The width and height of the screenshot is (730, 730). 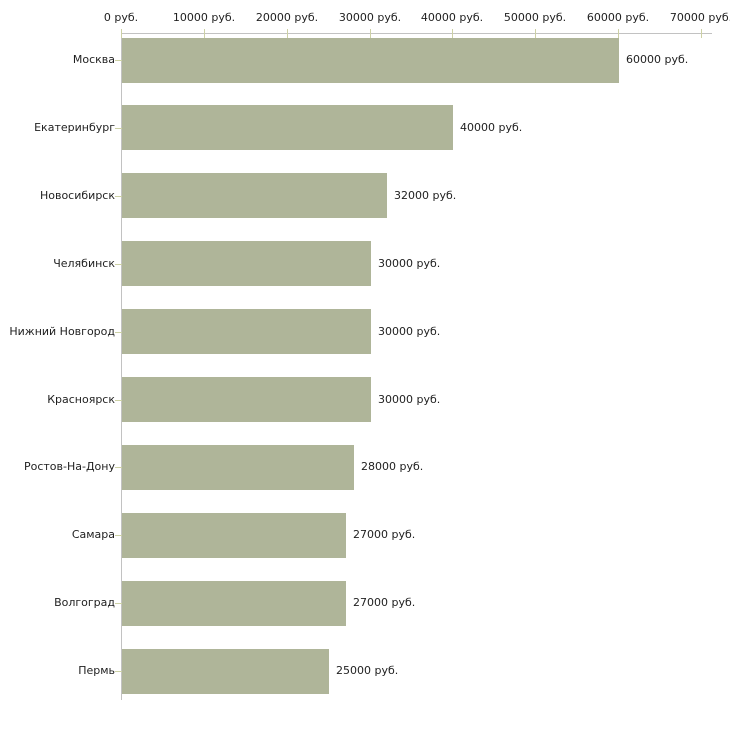 I want to click on value-label: 32000 руб., so click(x=425, y=195).